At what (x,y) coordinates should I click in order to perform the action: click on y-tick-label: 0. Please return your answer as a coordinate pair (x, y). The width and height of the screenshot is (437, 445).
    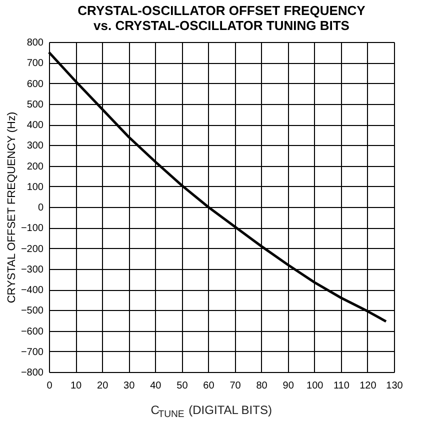
    Looking at the image, I should click on (41, 208).